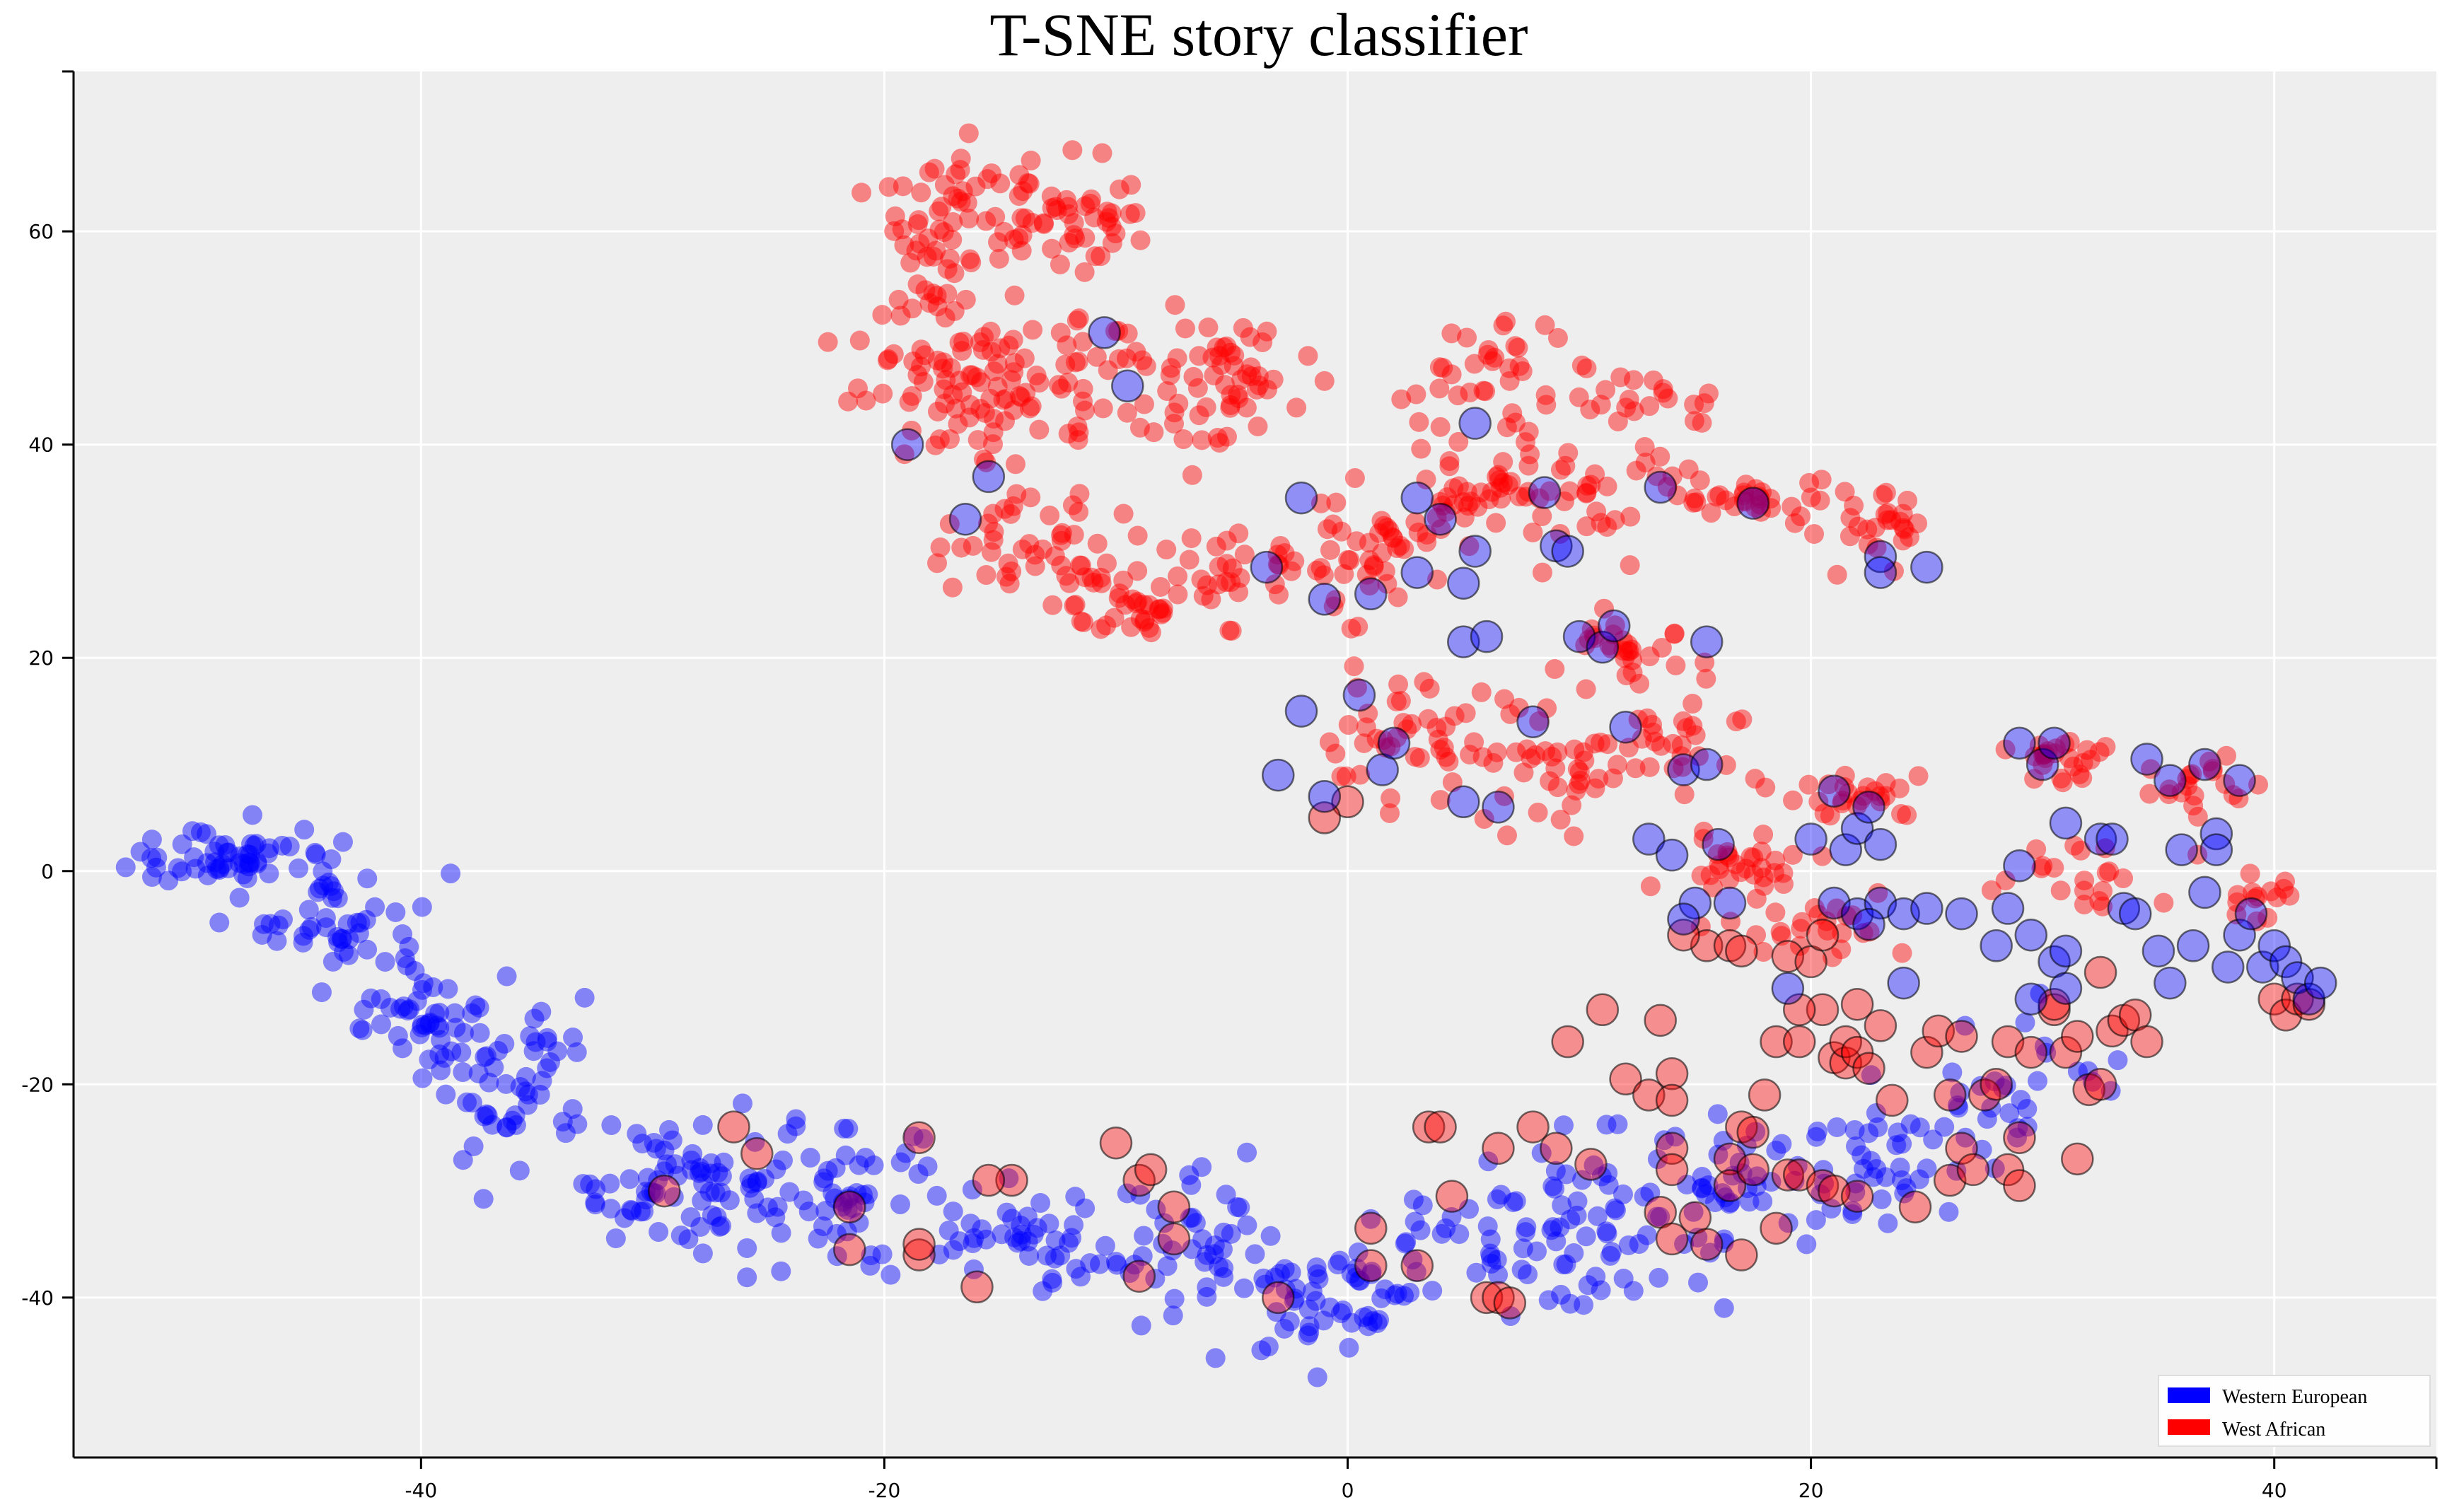 The width and height of the screenshot is (2464, 1507). What do you see at coordinates (421, 1490) in the screenshot?
I see `x-tick-label: -40` at bounding box center [421, 1490].